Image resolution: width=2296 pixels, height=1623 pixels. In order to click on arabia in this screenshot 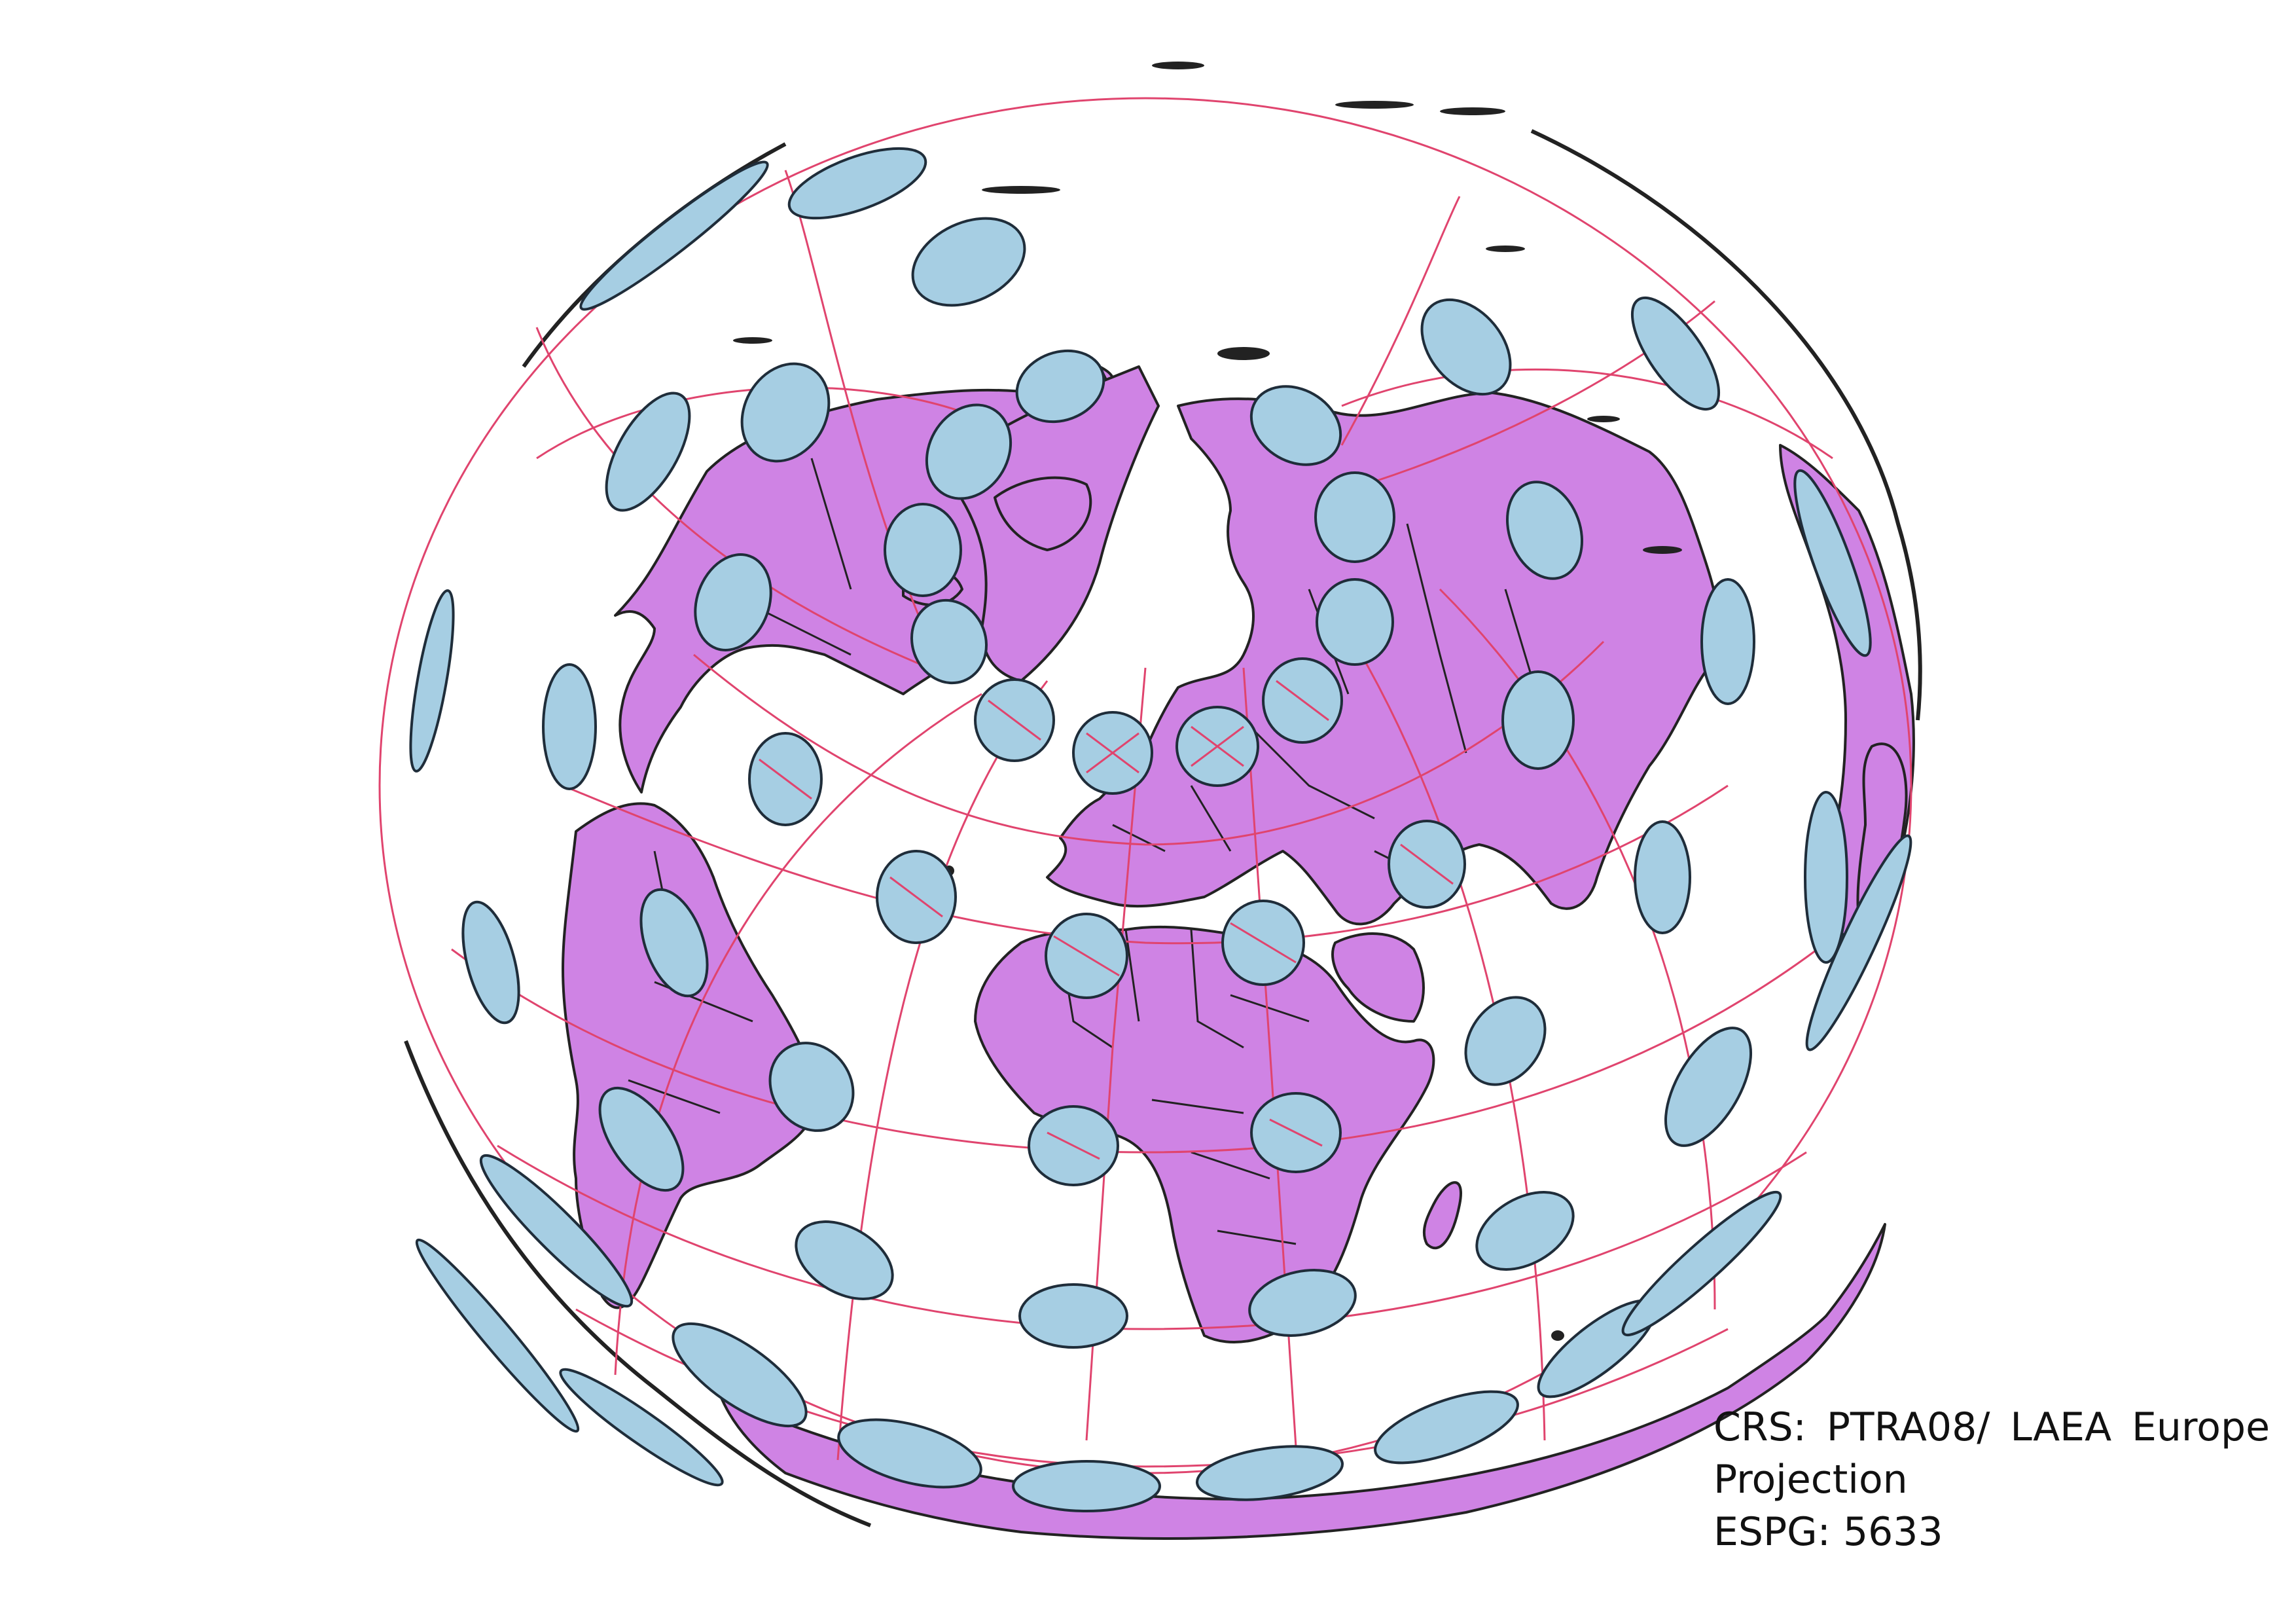, I will do `click(1378, 977)`.